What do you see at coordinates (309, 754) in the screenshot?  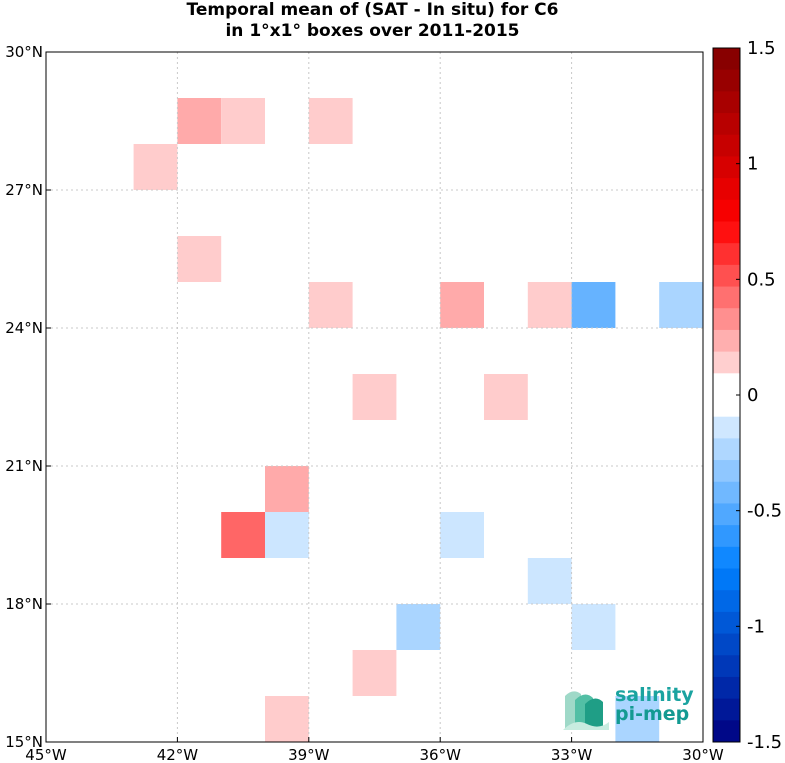 I see `x-tick-label: 39°W` at bounding box center [309, 754].